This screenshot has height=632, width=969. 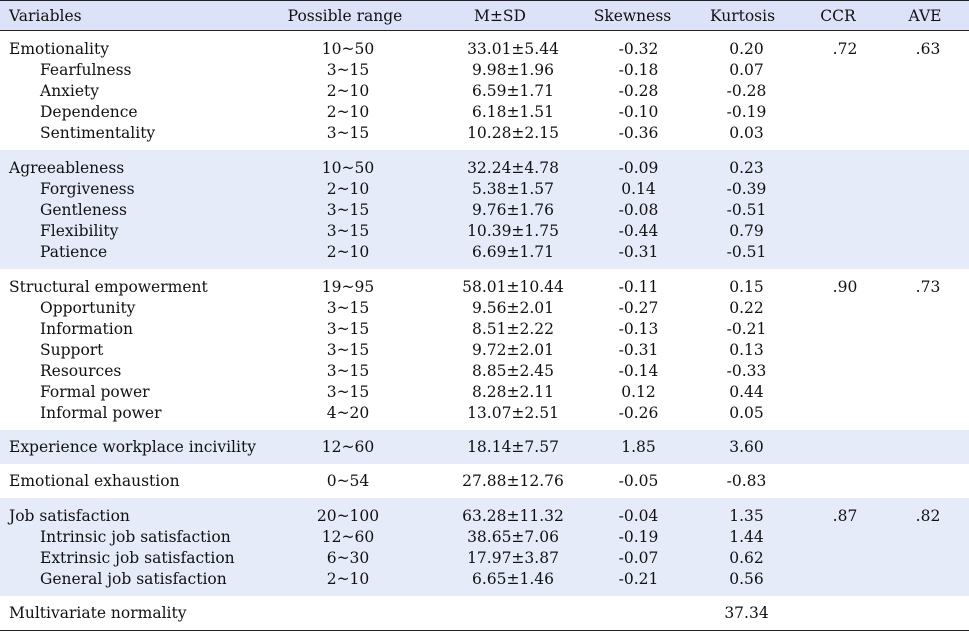 What do you see at coordinates (632, 164) in the screenshot?
I see `skewness-cell: -0.09` at bounding box center [632, 164].